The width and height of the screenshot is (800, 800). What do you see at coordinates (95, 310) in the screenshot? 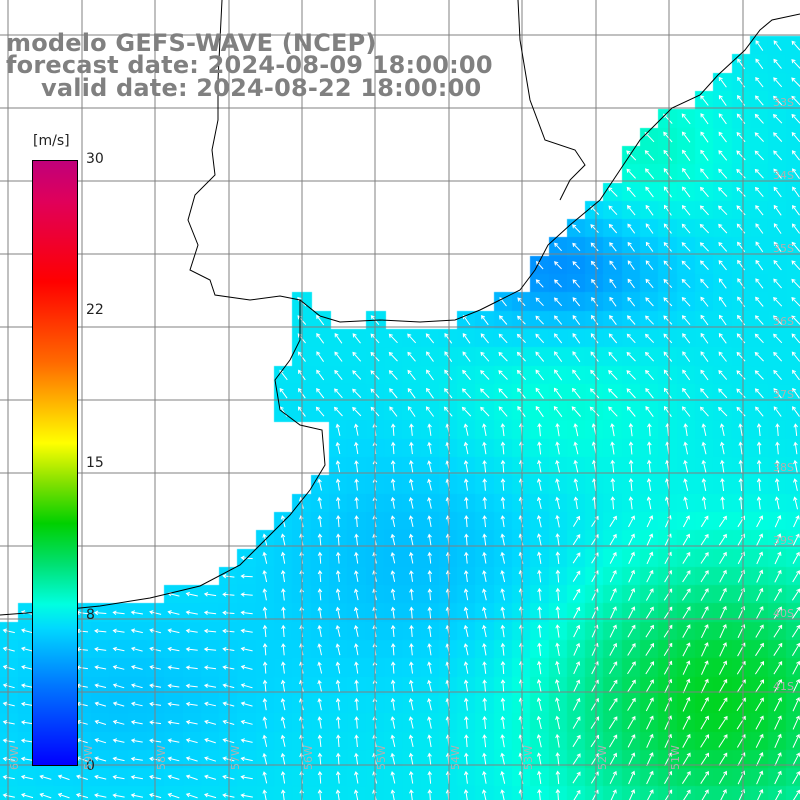
I see `colorbar-tick-22: 22` at bounding box center [95, 310].